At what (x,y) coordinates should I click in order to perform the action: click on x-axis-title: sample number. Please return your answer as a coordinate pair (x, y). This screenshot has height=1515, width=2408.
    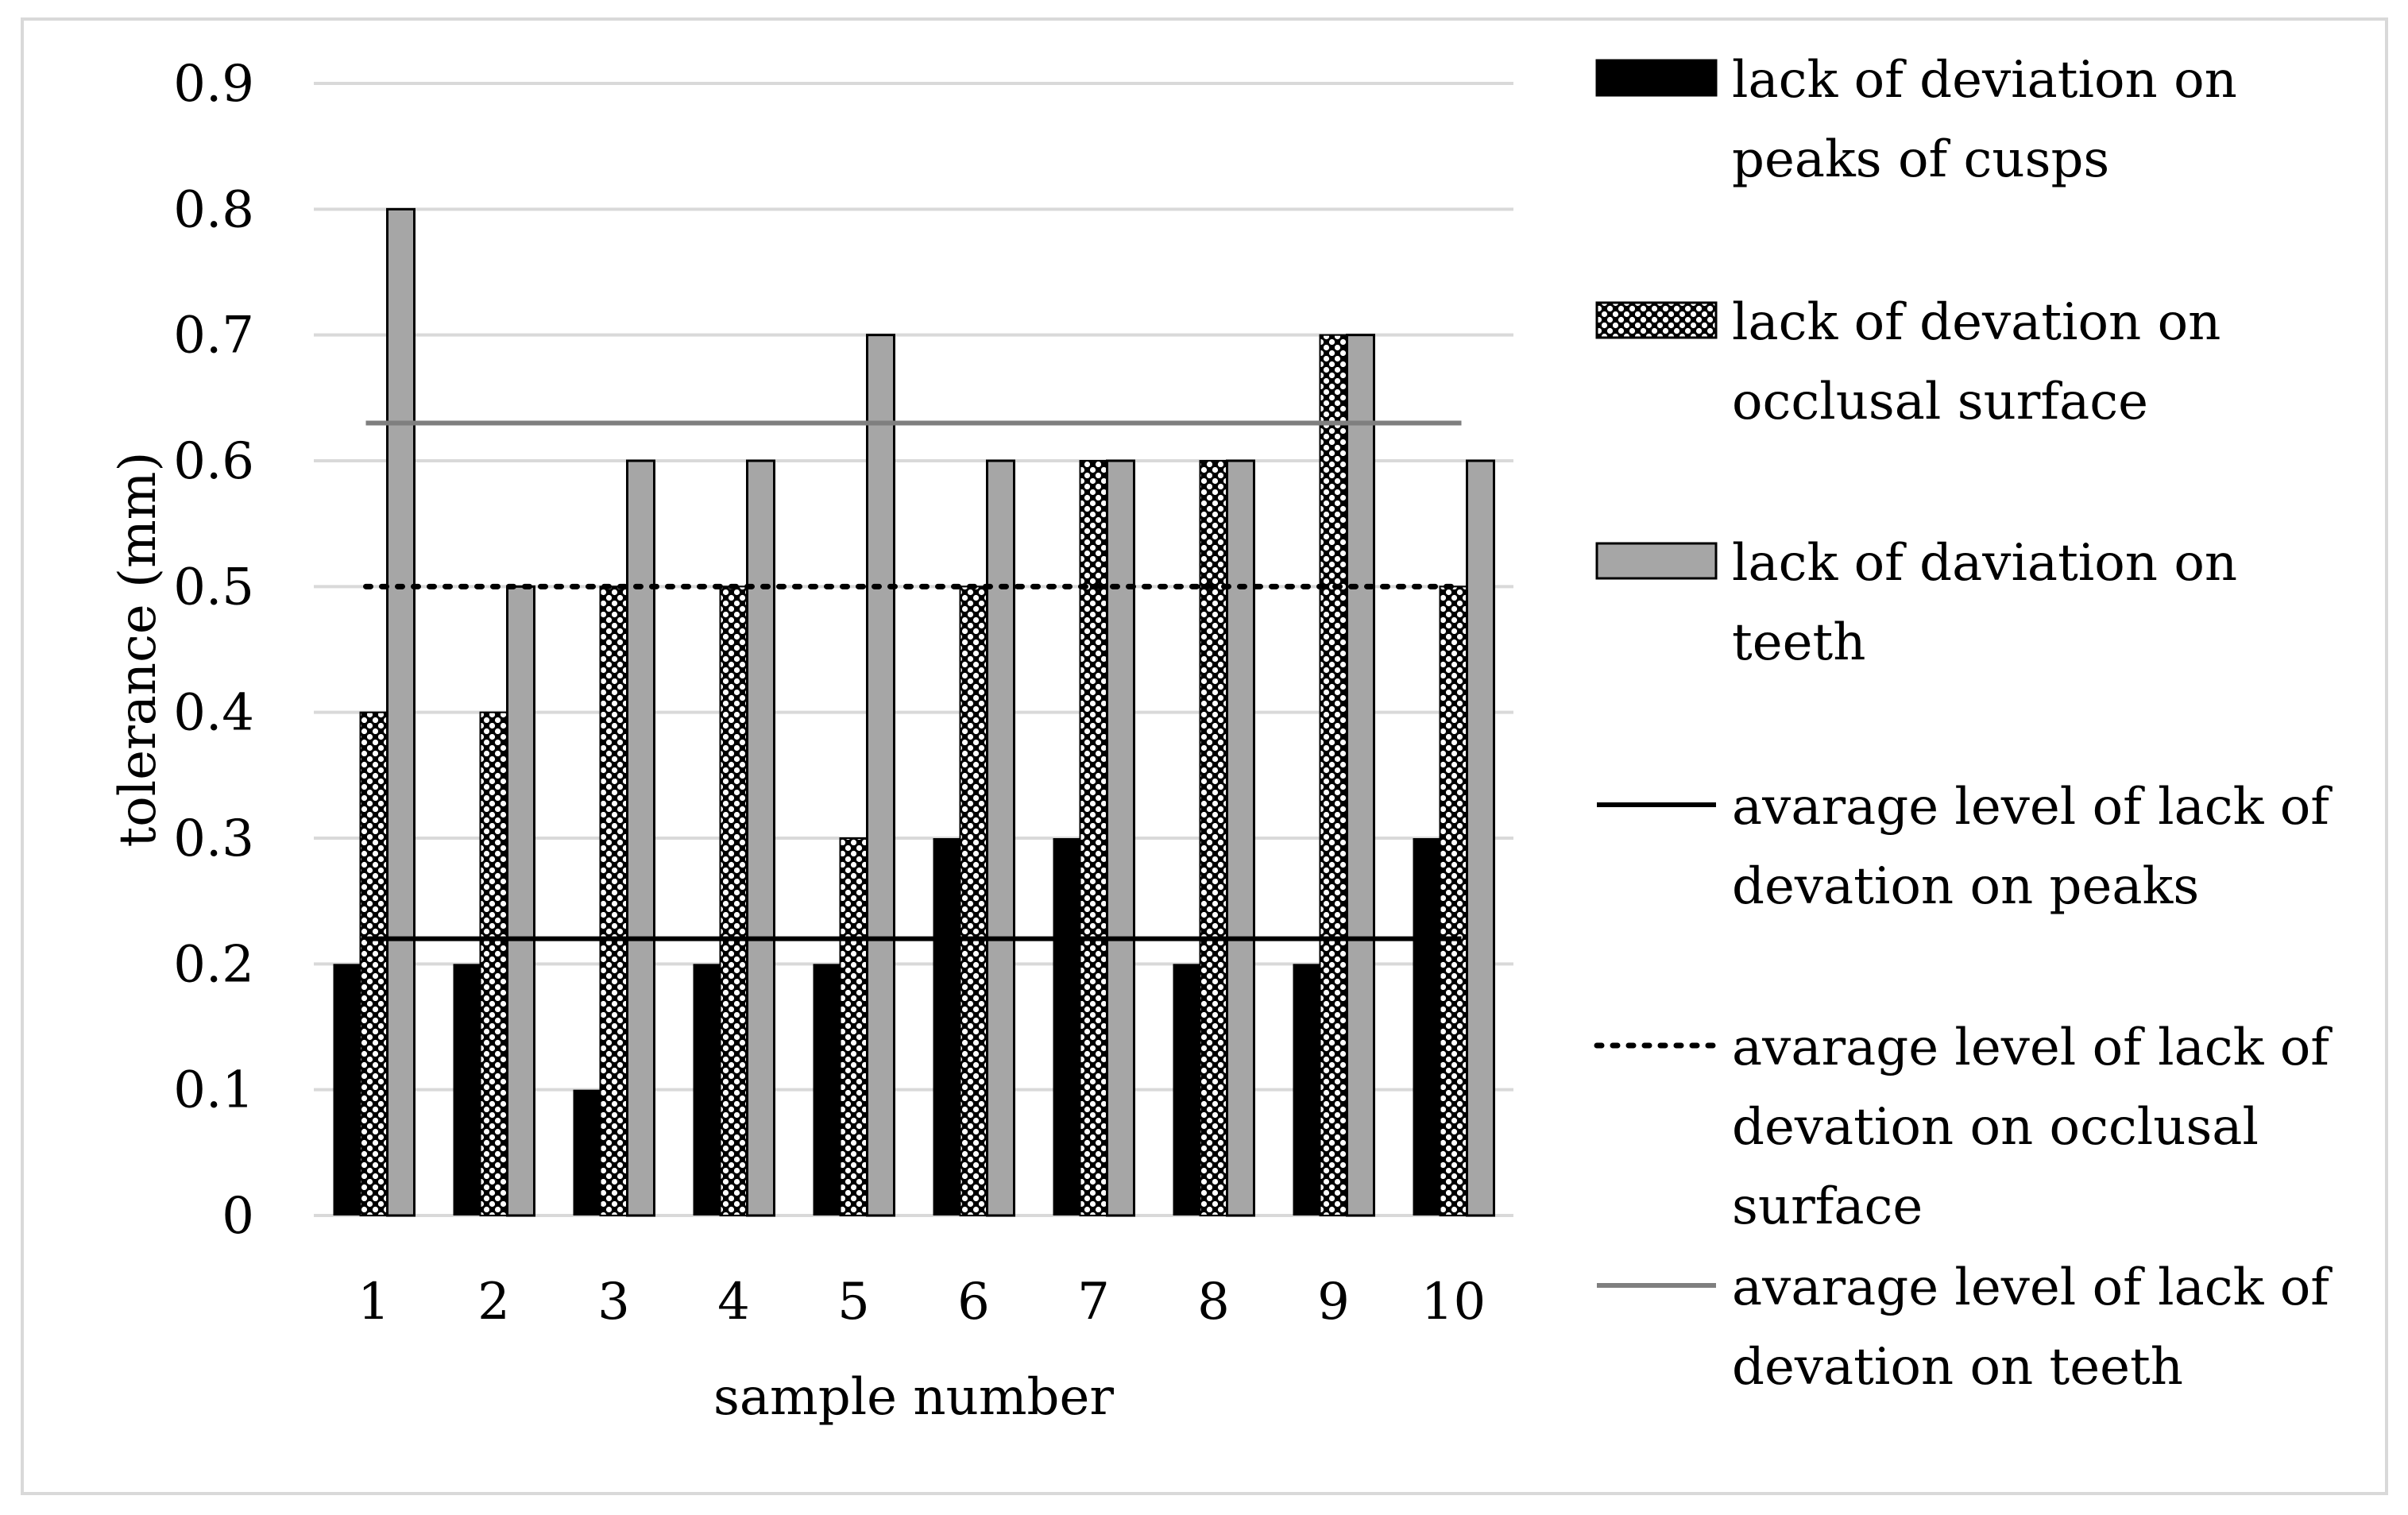
    Looking at the image, I should click on (913, 1397).